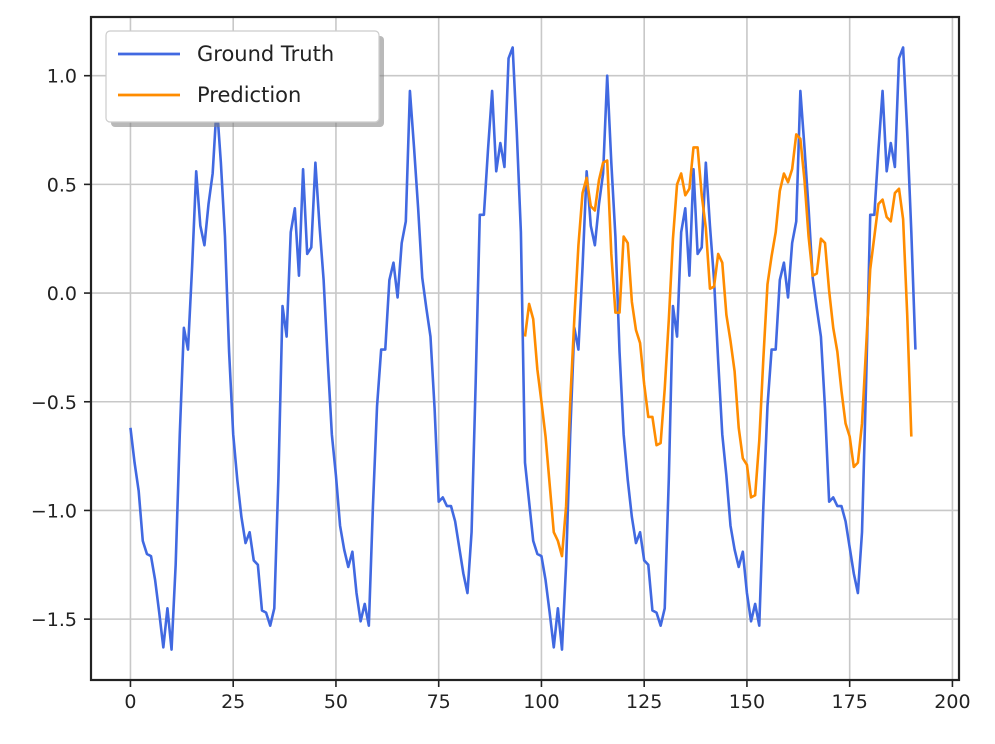  What do you see at coordinates (233, 702) in the screenshot?
I see `x-tick-label: 25` at bounding box center [233, 702].